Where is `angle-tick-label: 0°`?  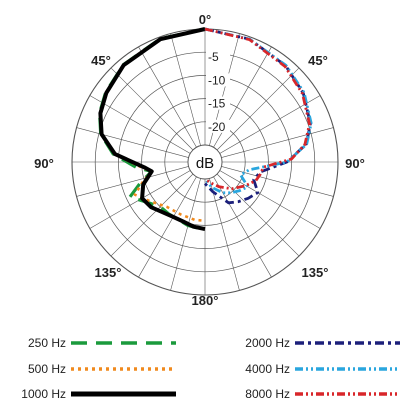
angle-tick-label: 0° is located at coordinates (205, 19).